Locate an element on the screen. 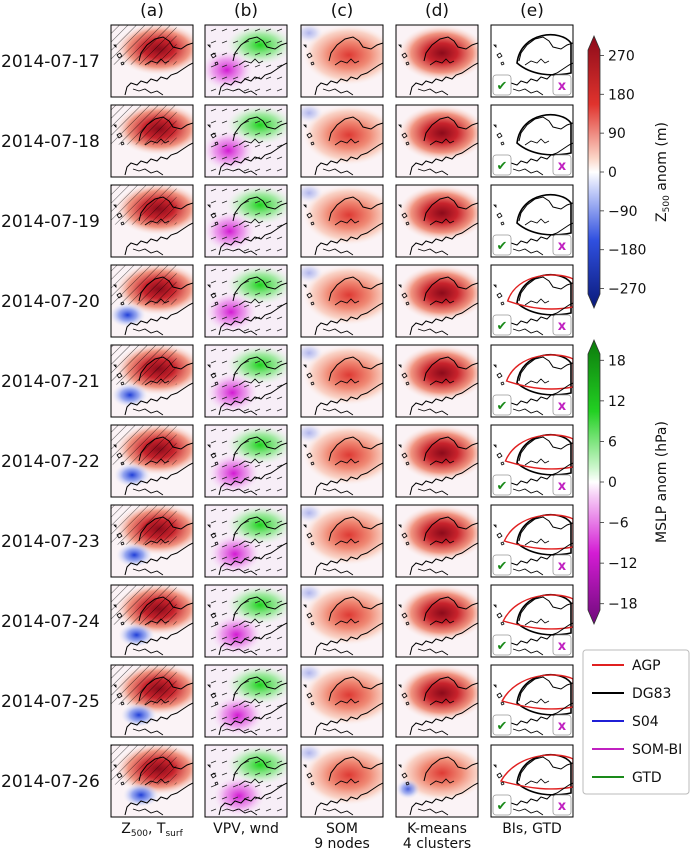 This screenshot has width=691, height=850. kmeans-cluster-anomaly is located at coordinates (438, 213).